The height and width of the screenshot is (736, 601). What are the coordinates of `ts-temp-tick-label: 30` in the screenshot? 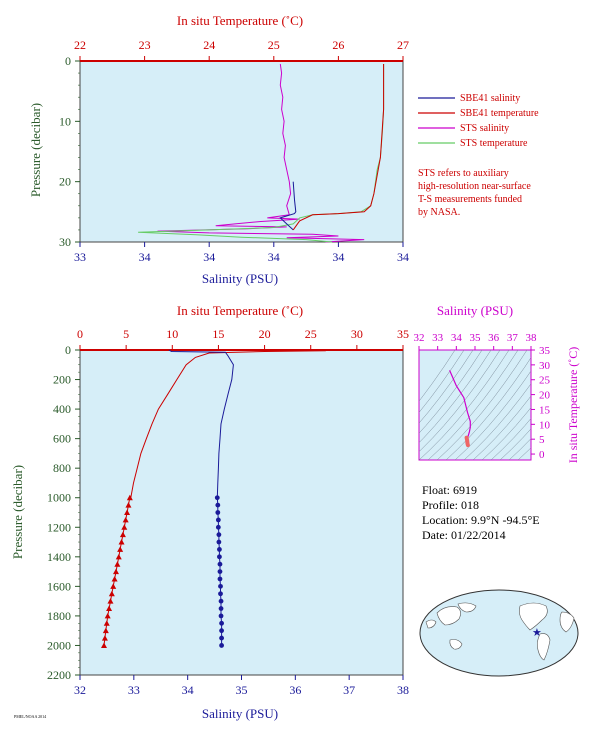 It's located at (545, 366).